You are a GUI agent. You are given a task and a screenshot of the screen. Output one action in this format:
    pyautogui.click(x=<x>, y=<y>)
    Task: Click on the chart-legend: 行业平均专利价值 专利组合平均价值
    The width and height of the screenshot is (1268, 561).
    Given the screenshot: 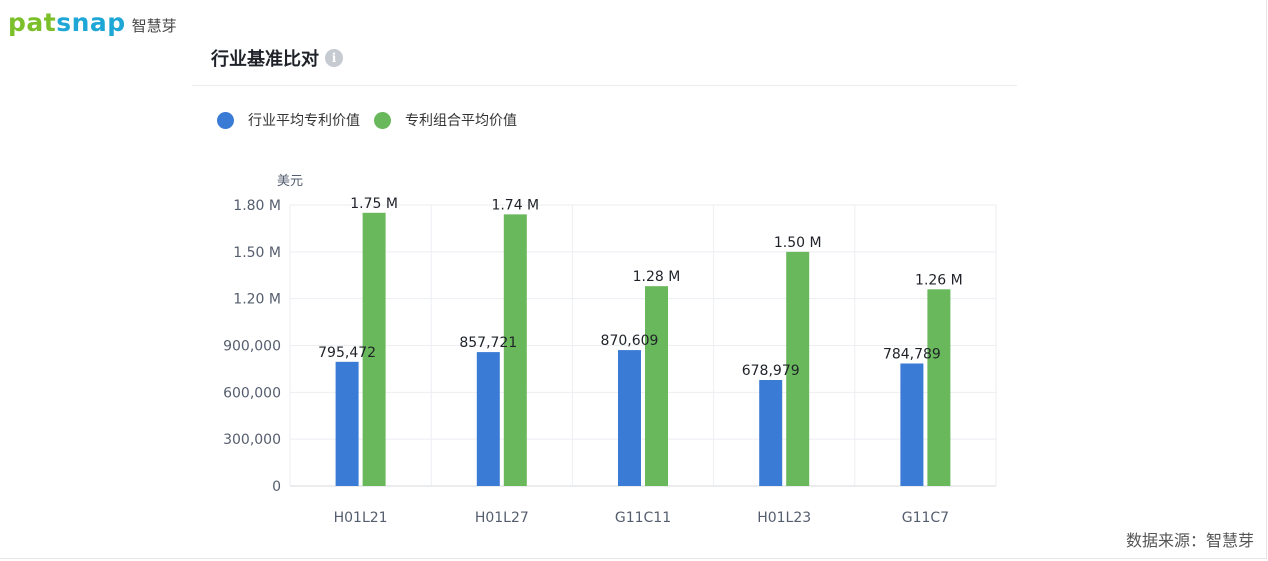 What is the action you would take?
    pyautogui.click(x=374, y=120)
    